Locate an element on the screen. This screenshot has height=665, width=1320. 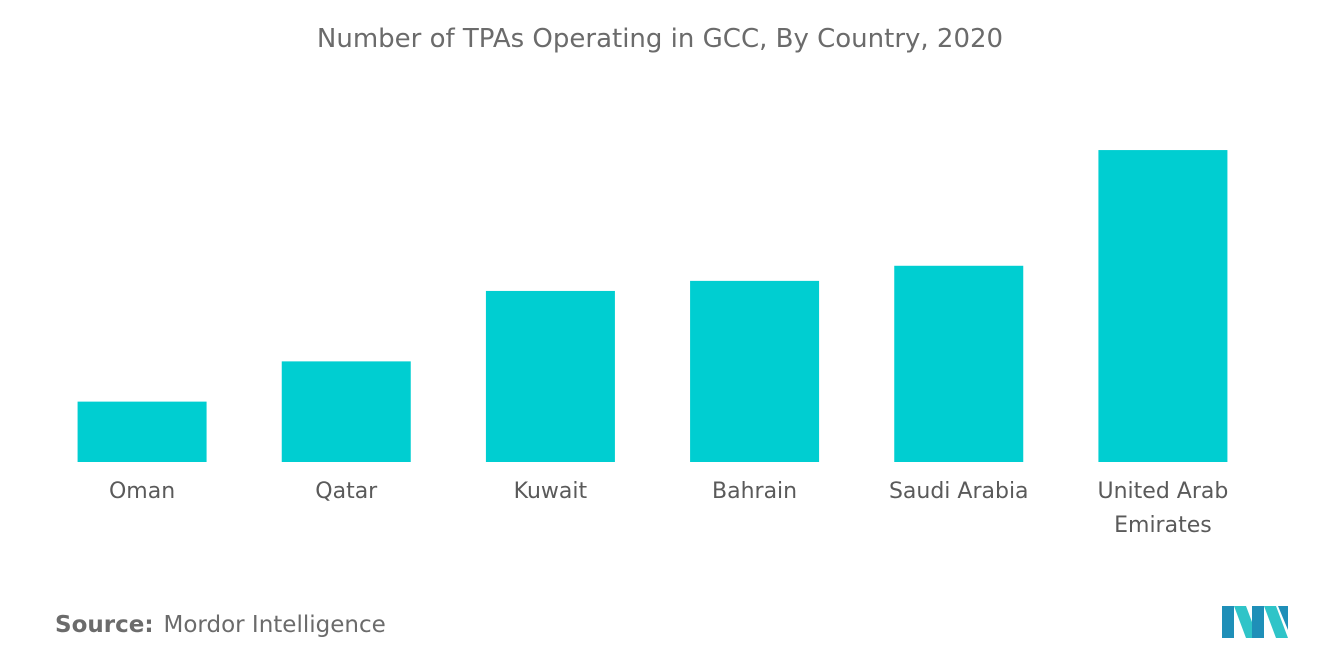
bar-united-arab-emirates is located at coordinates (1163, 306).